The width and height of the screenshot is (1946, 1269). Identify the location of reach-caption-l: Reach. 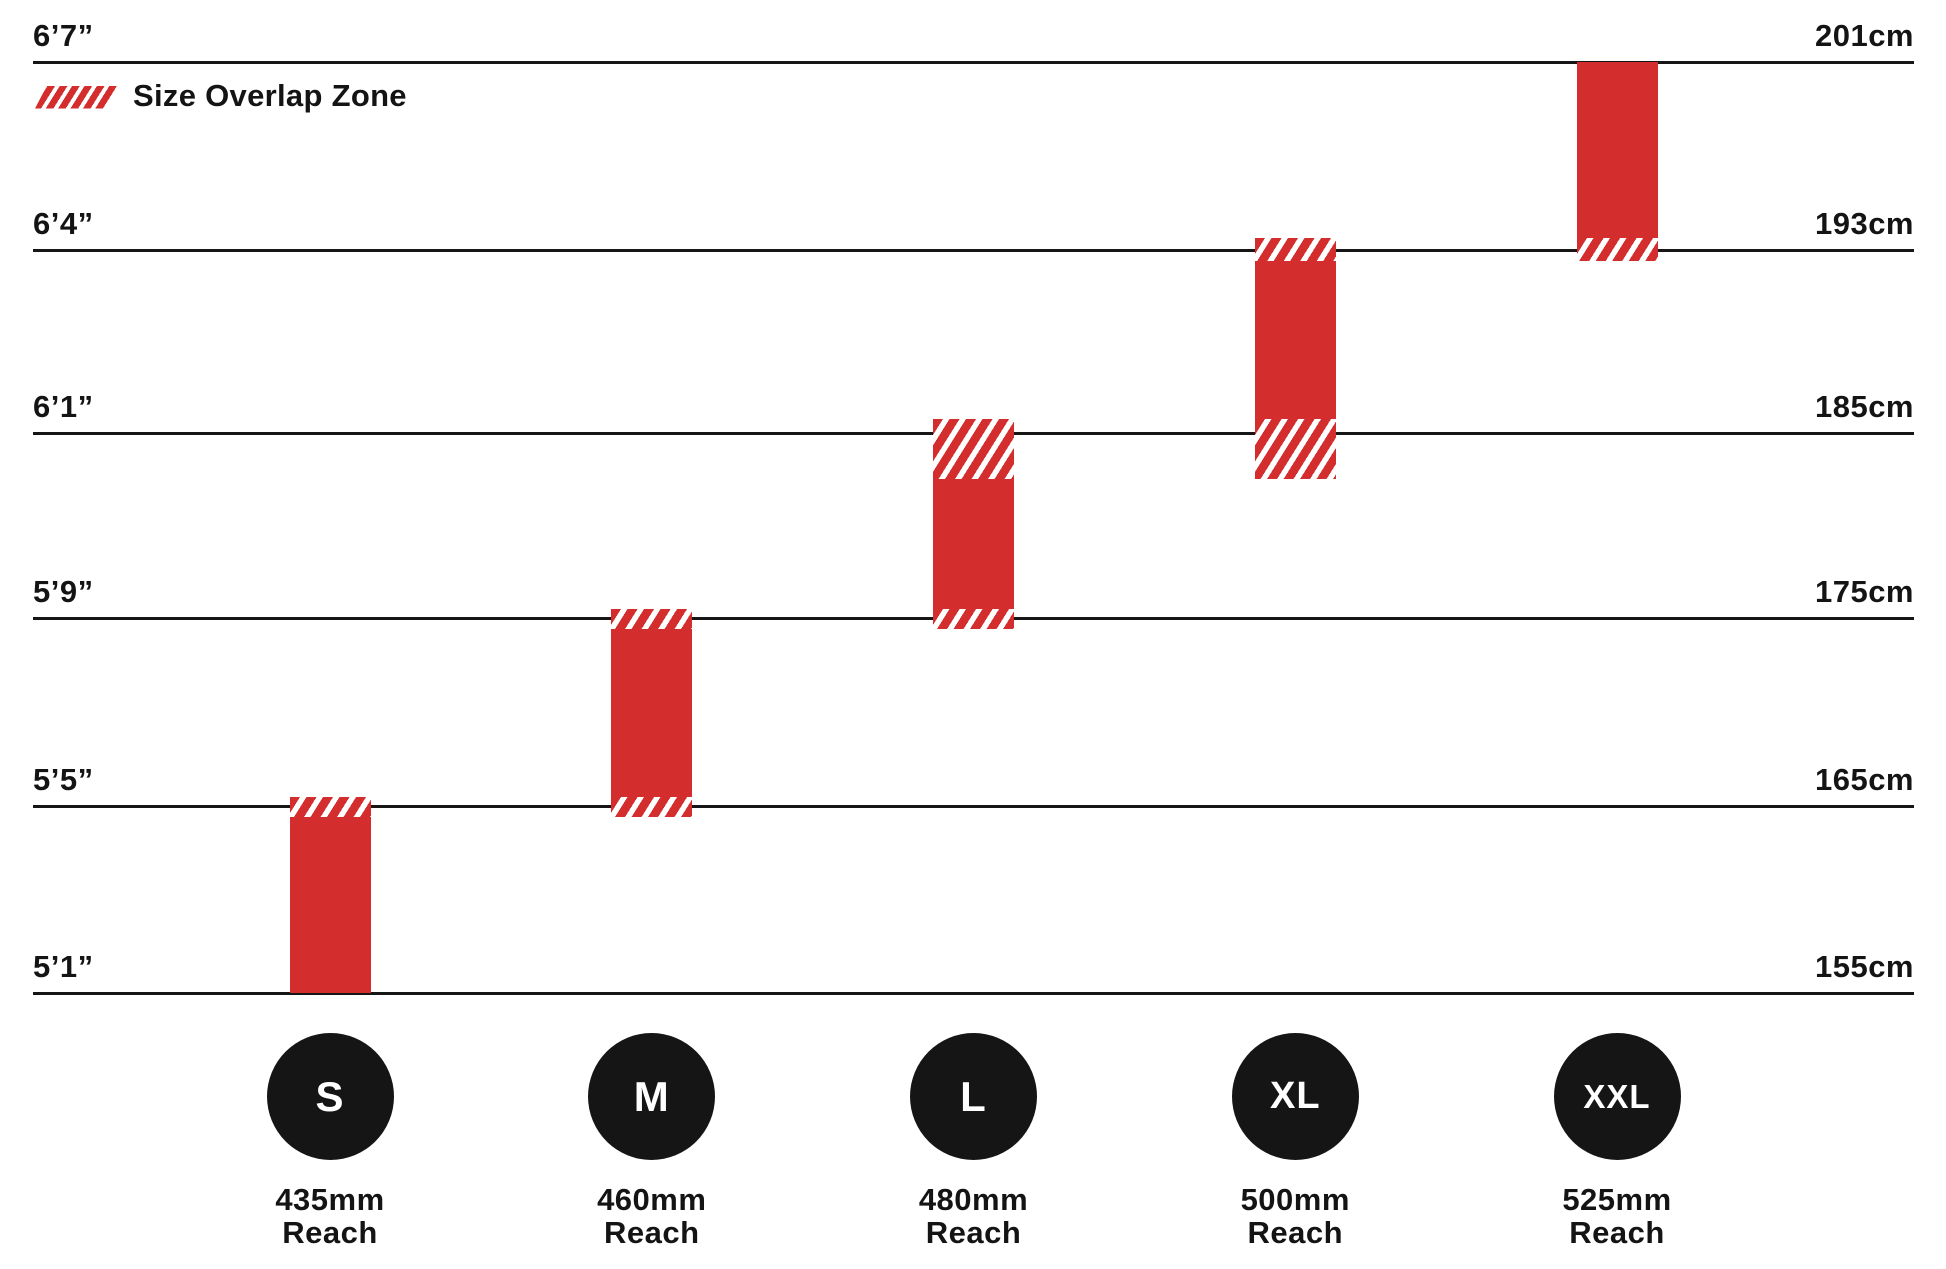
(973, 1232).